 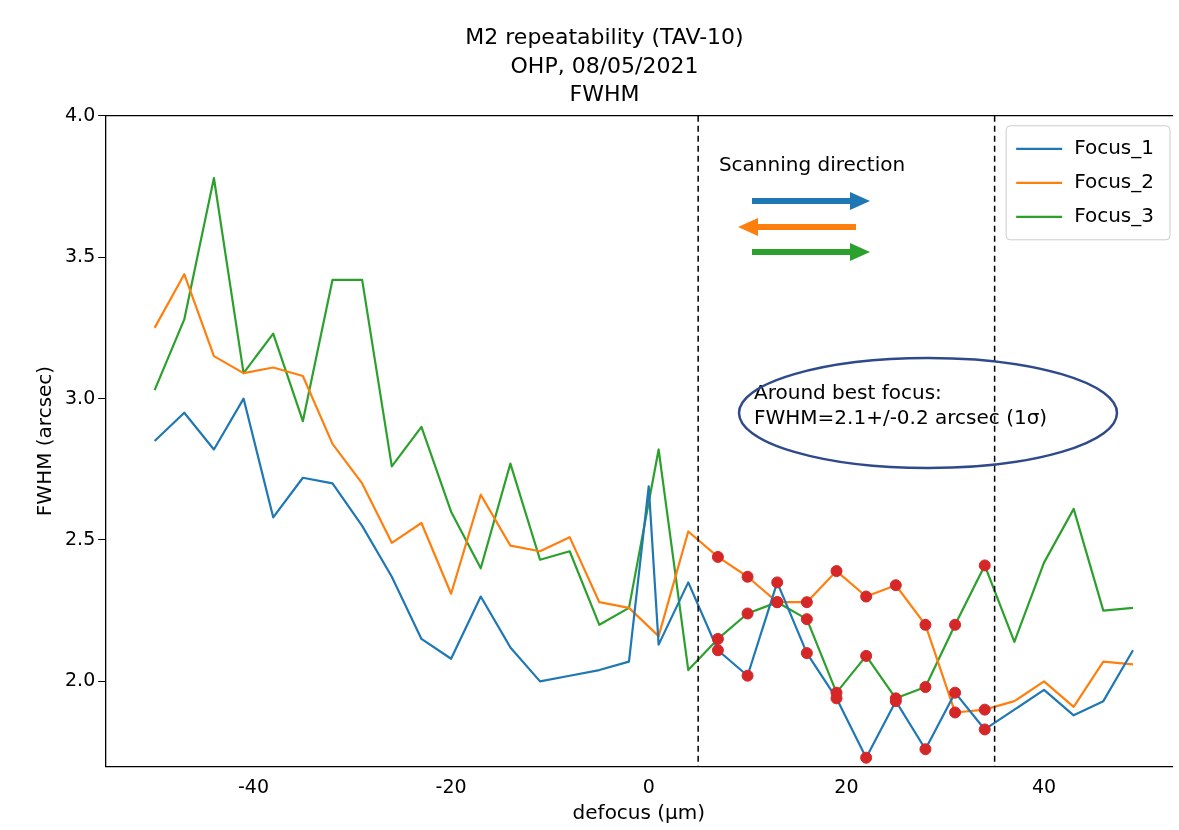 I want to click on annotation: Around best focus: FWHM=2.1+/-0.2 arcsec (1σ), so click(x=901, y=405).